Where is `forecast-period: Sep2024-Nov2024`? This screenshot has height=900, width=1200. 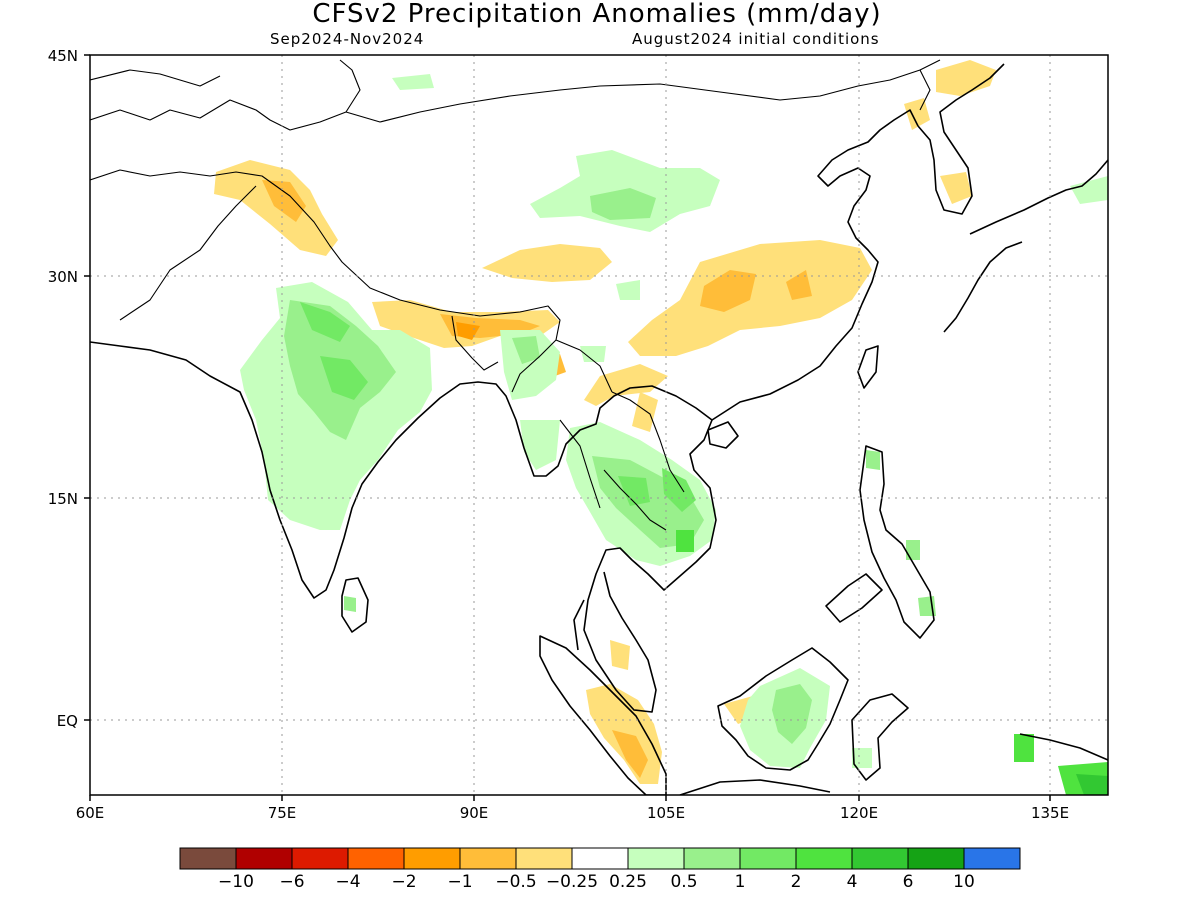
forecast-period: Sep2024-Nov2024 is located at coordinates (347, 39).